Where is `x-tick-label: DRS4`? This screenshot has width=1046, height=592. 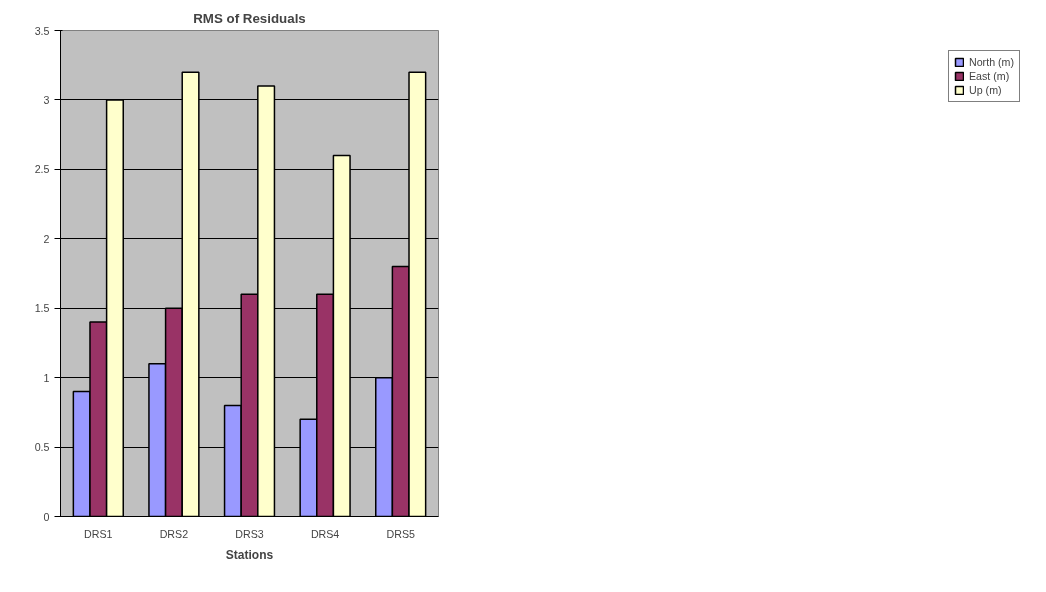 x-tick-label: DRS4 is located at coordinates (325, 533).